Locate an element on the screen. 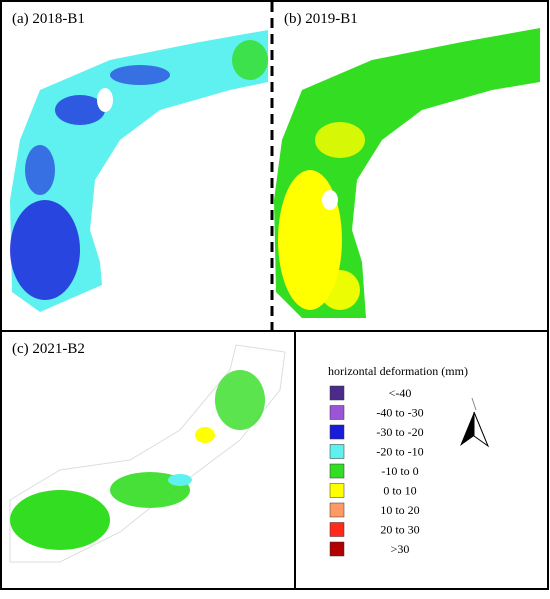 The width and height of the screenshot is (550, 599). legend-label: >30 is located at coordinates (400, 549).